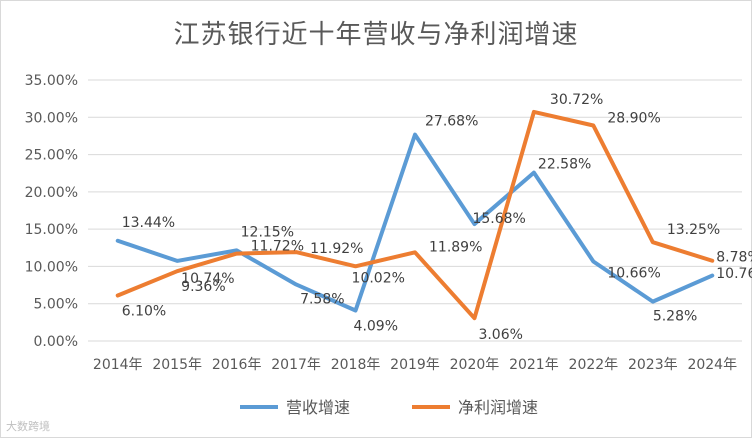 The width and height of the screenshot is (752, 438). Describe the element at coordinates (734, 258) in the screenshot. I see `data-label: 8.78%` at that location.